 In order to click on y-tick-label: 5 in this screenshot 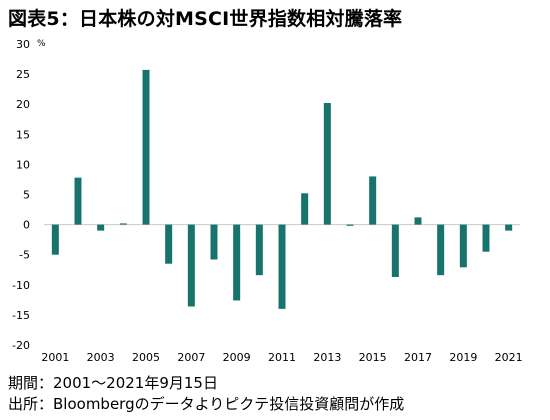, I will do `click(26, 195)`.